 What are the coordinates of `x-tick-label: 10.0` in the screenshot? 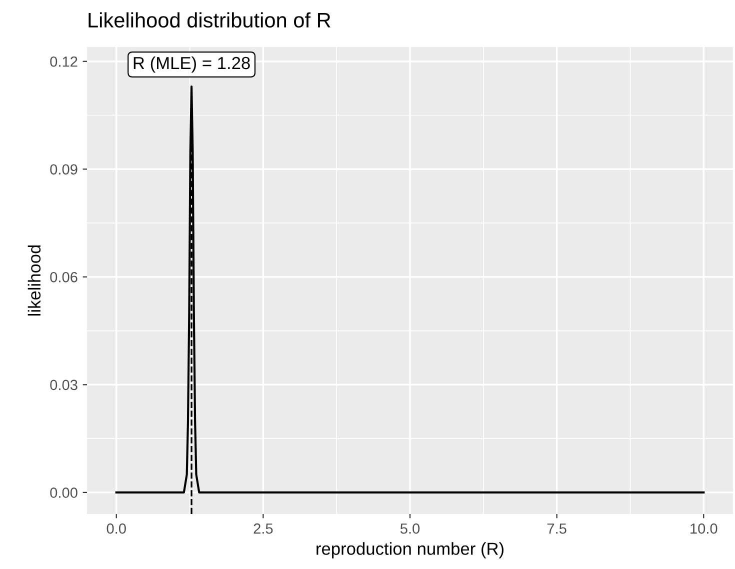 It's located at (704, 528).